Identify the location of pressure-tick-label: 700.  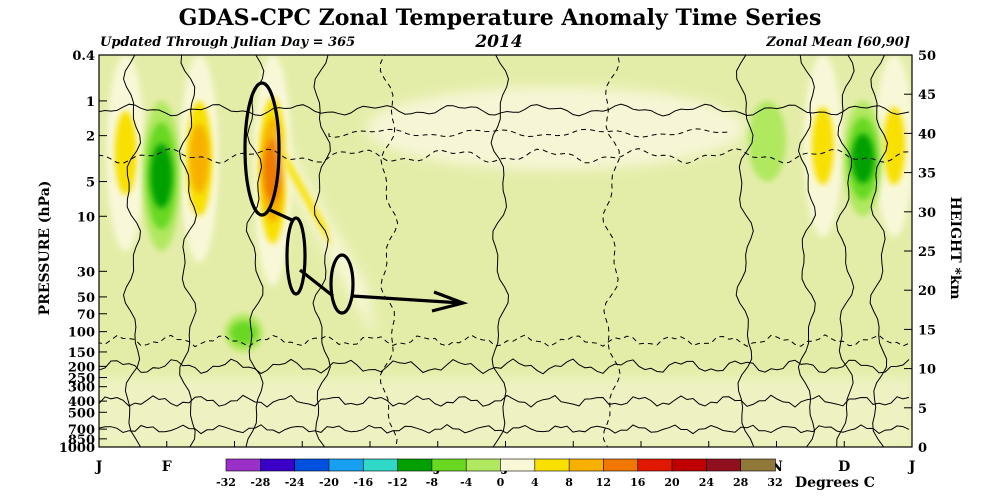
(81, 430).